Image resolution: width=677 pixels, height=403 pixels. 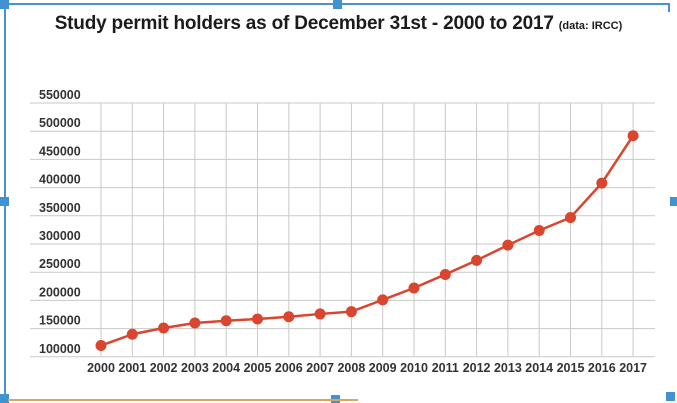 What do you see at coordinates (4, 201) in the screenshot?
I see `selection-handle-left-middle` at bounding box center [4, 201].